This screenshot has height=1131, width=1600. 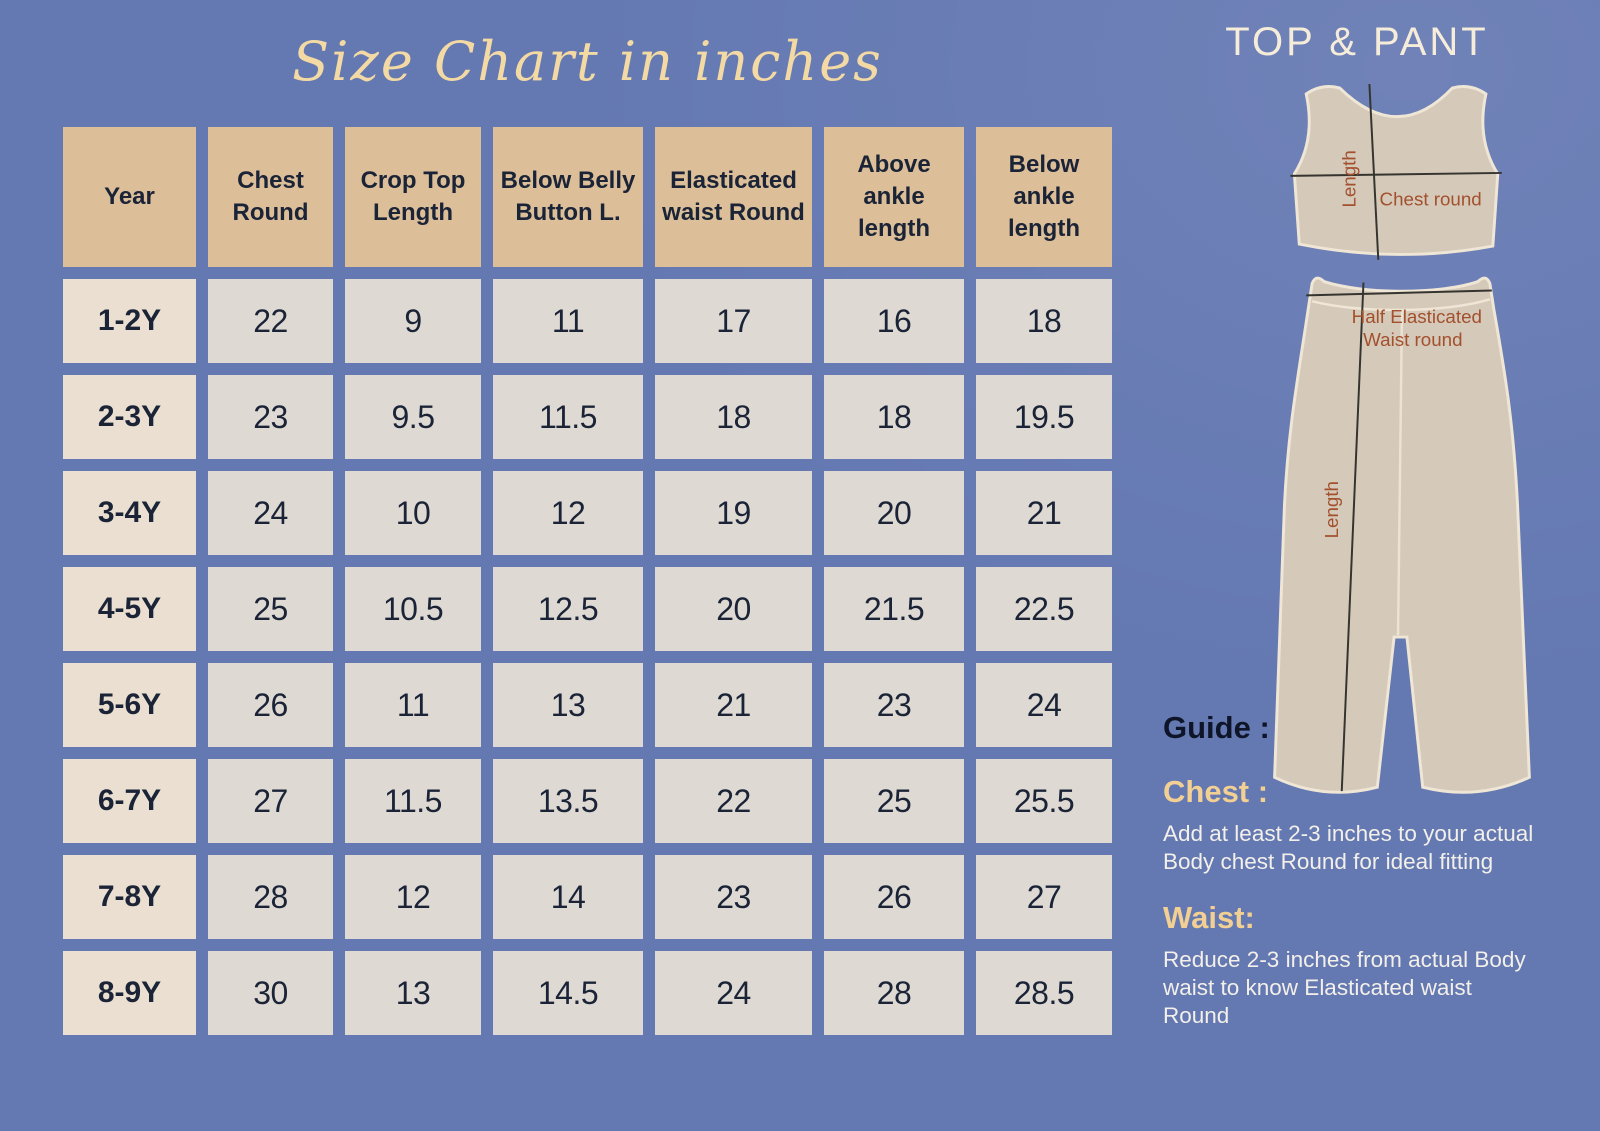 What do you see at coordinates (270, 993) in the screenshot?
I see `value-cell: 30` at bounding box center [270, 993].